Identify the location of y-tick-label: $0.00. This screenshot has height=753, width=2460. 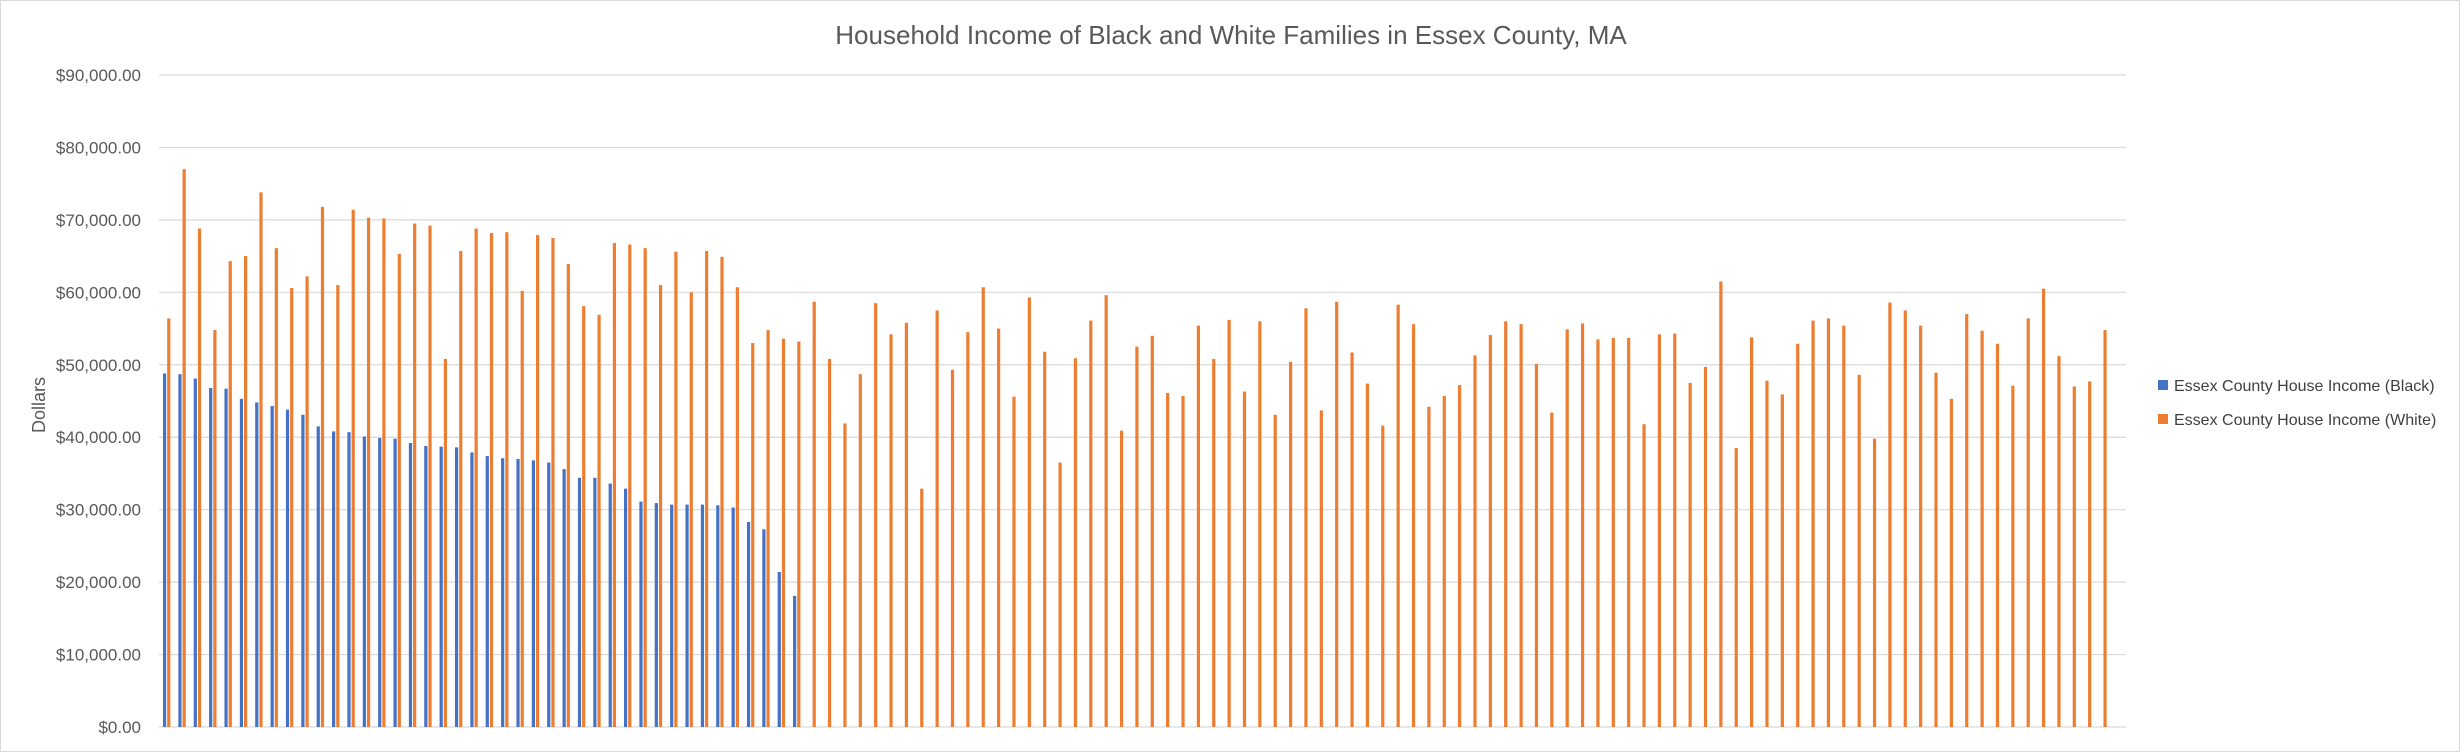
(119, 727).